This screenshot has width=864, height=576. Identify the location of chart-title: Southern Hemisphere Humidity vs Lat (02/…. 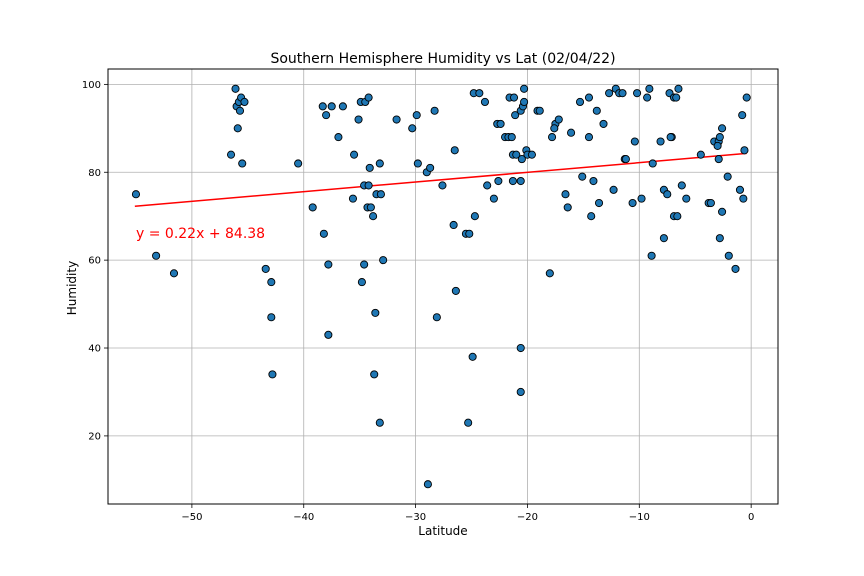
(442, 59).